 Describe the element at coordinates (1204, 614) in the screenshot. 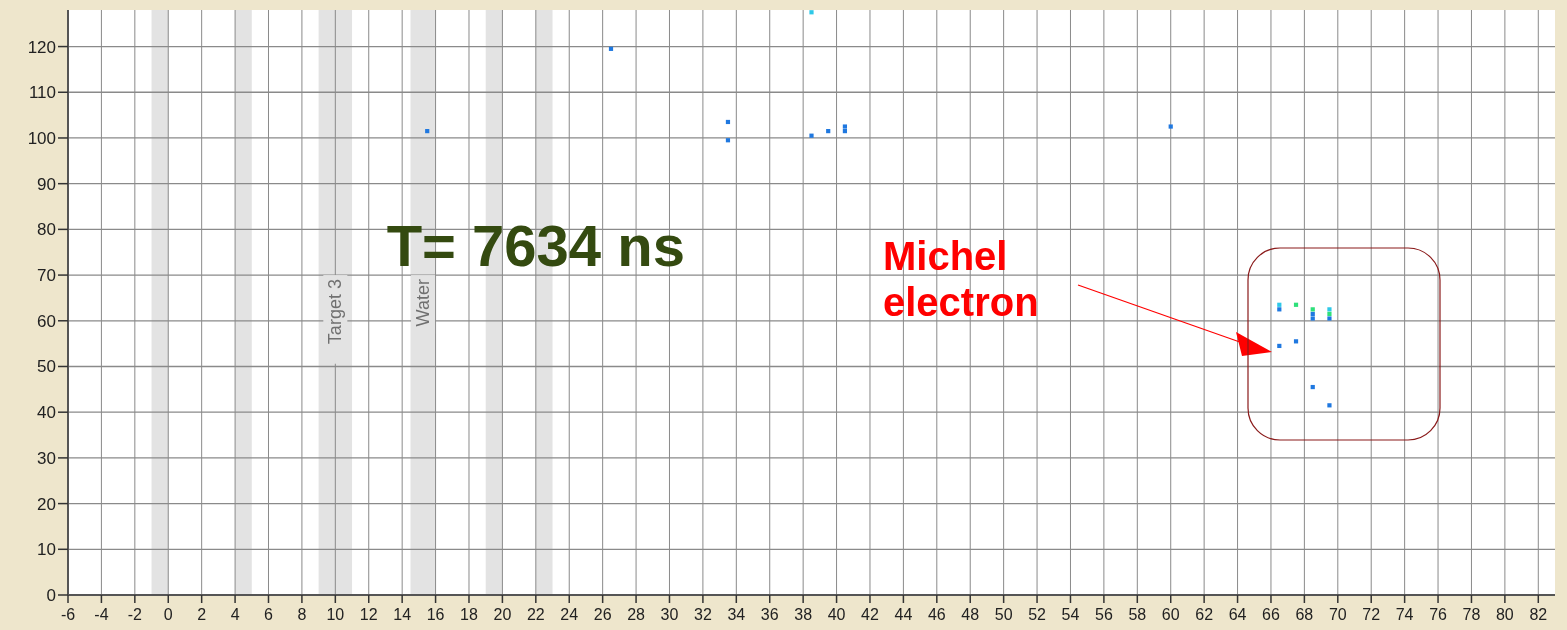

I see `x-tick-label: 62` at that location.